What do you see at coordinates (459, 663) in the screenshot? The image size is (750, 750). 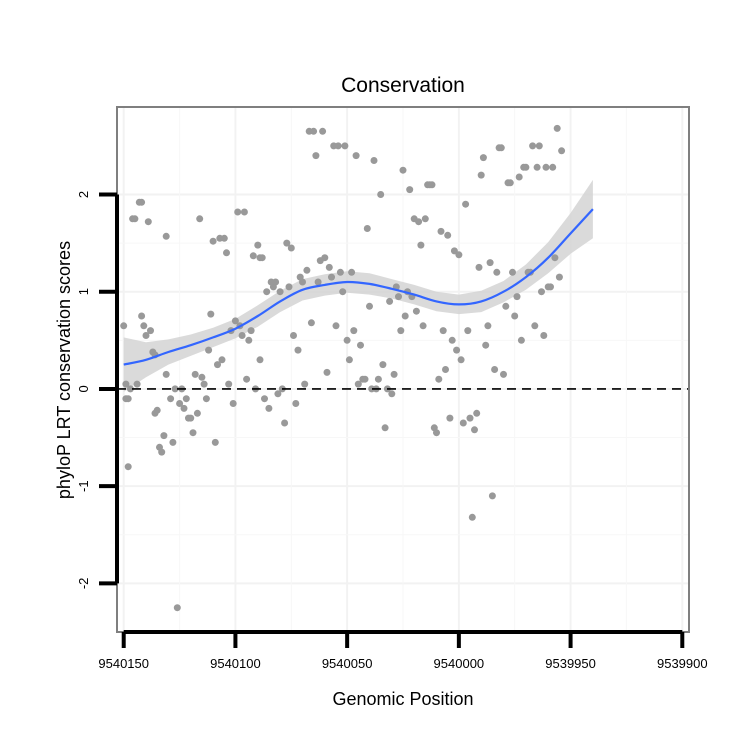 I see `x-tick-label: 9540000` at bounding box center [459, 663].